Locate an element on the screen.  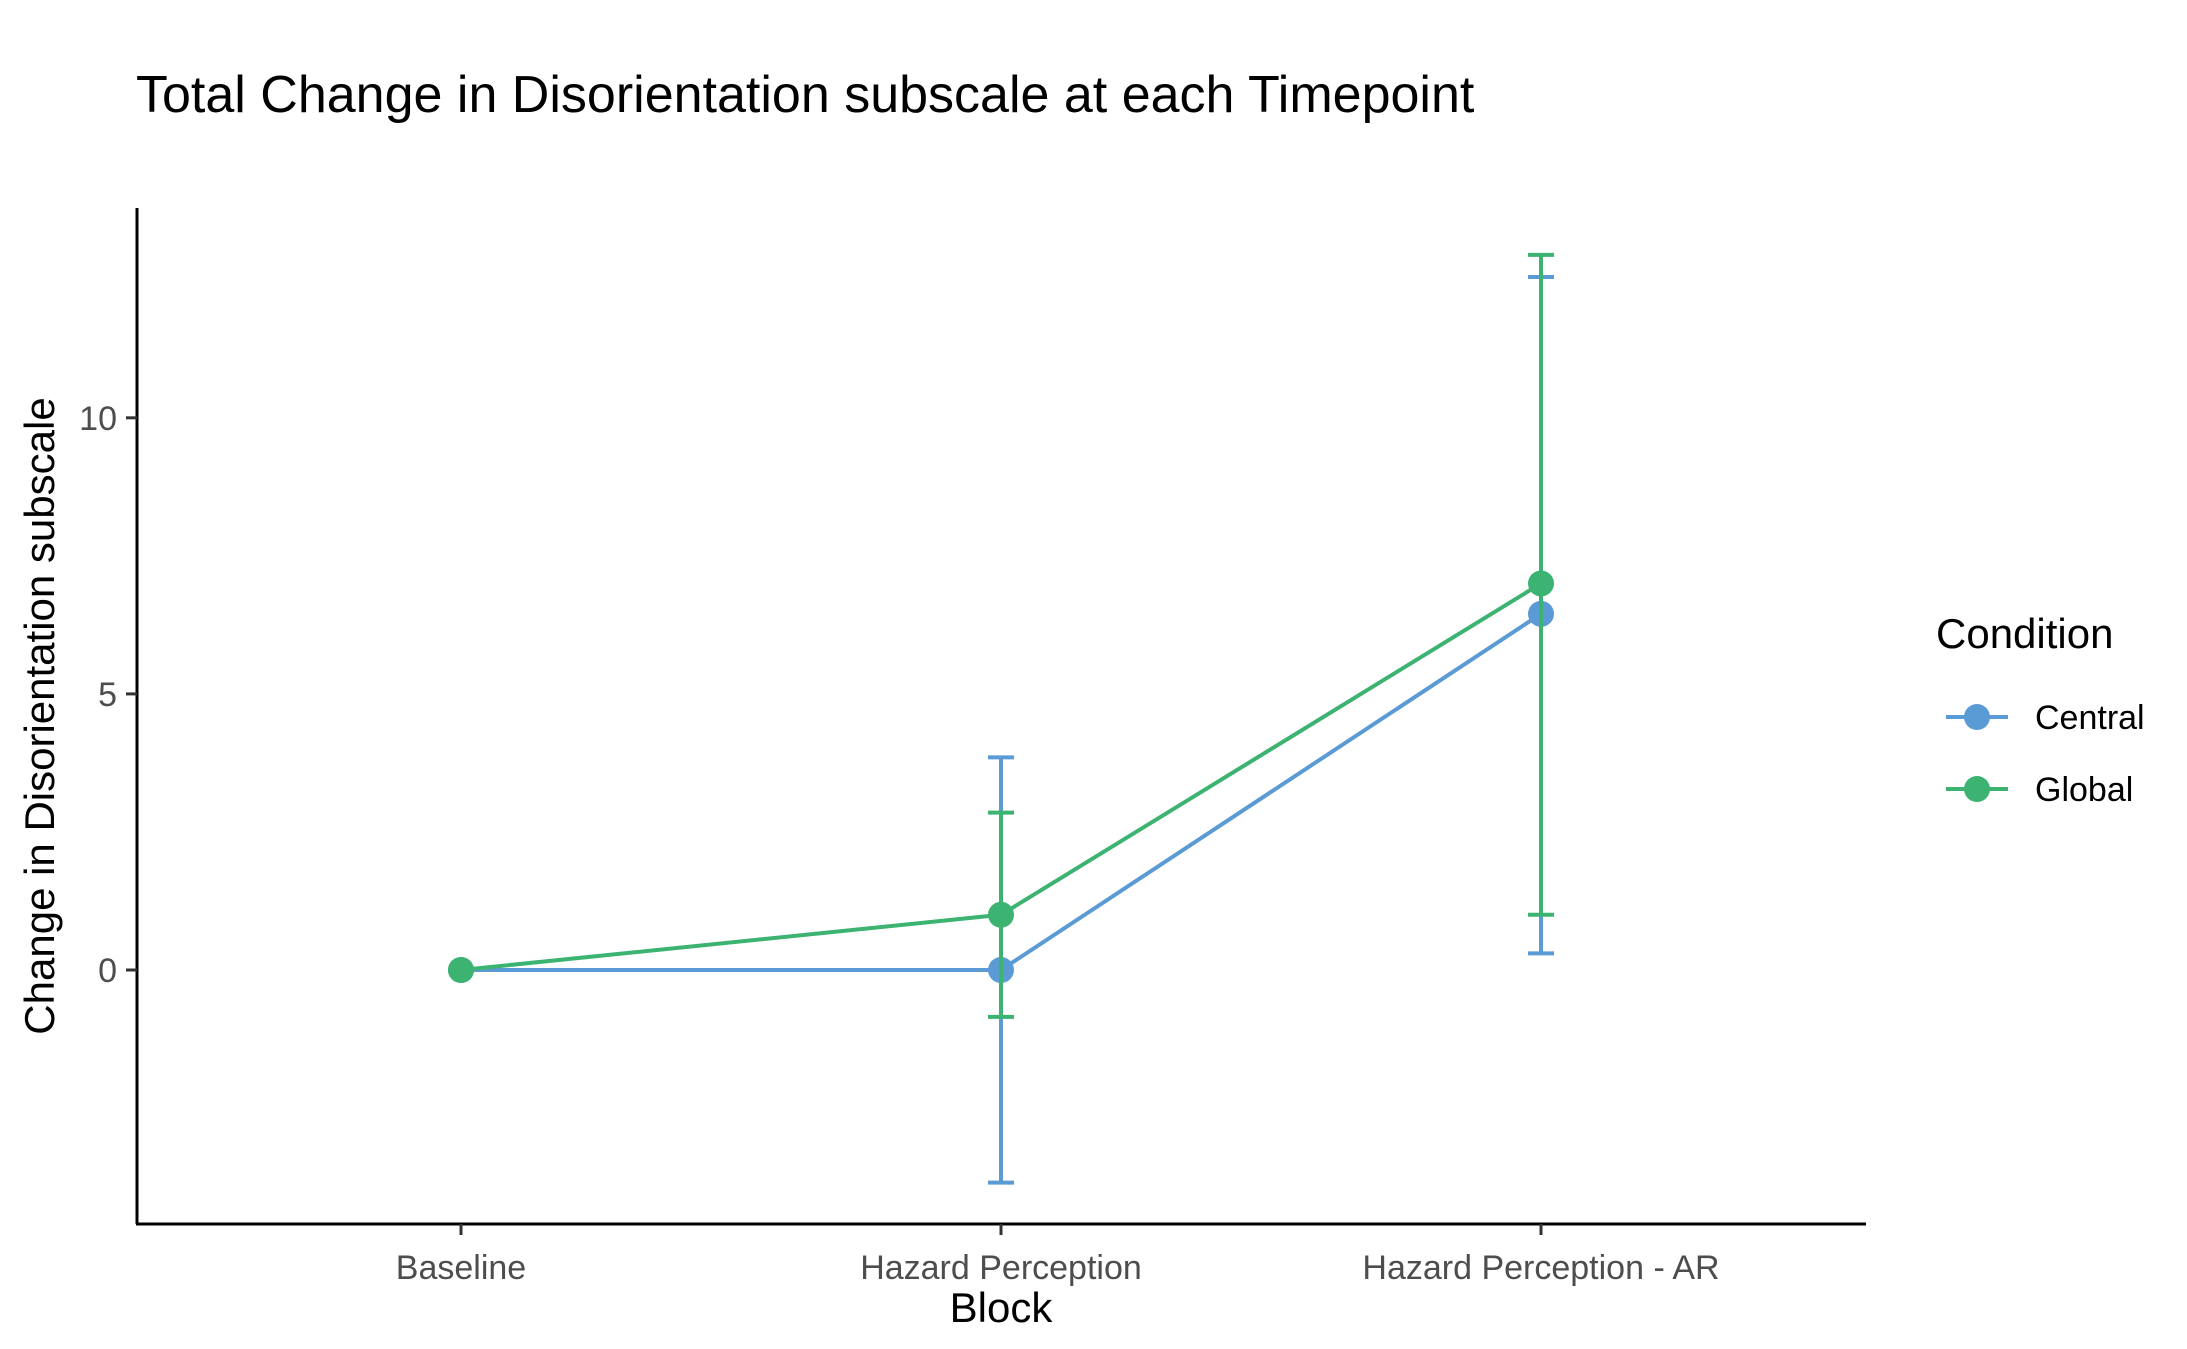
x-axis-title: Block is located at coordinates (1002, 1307).